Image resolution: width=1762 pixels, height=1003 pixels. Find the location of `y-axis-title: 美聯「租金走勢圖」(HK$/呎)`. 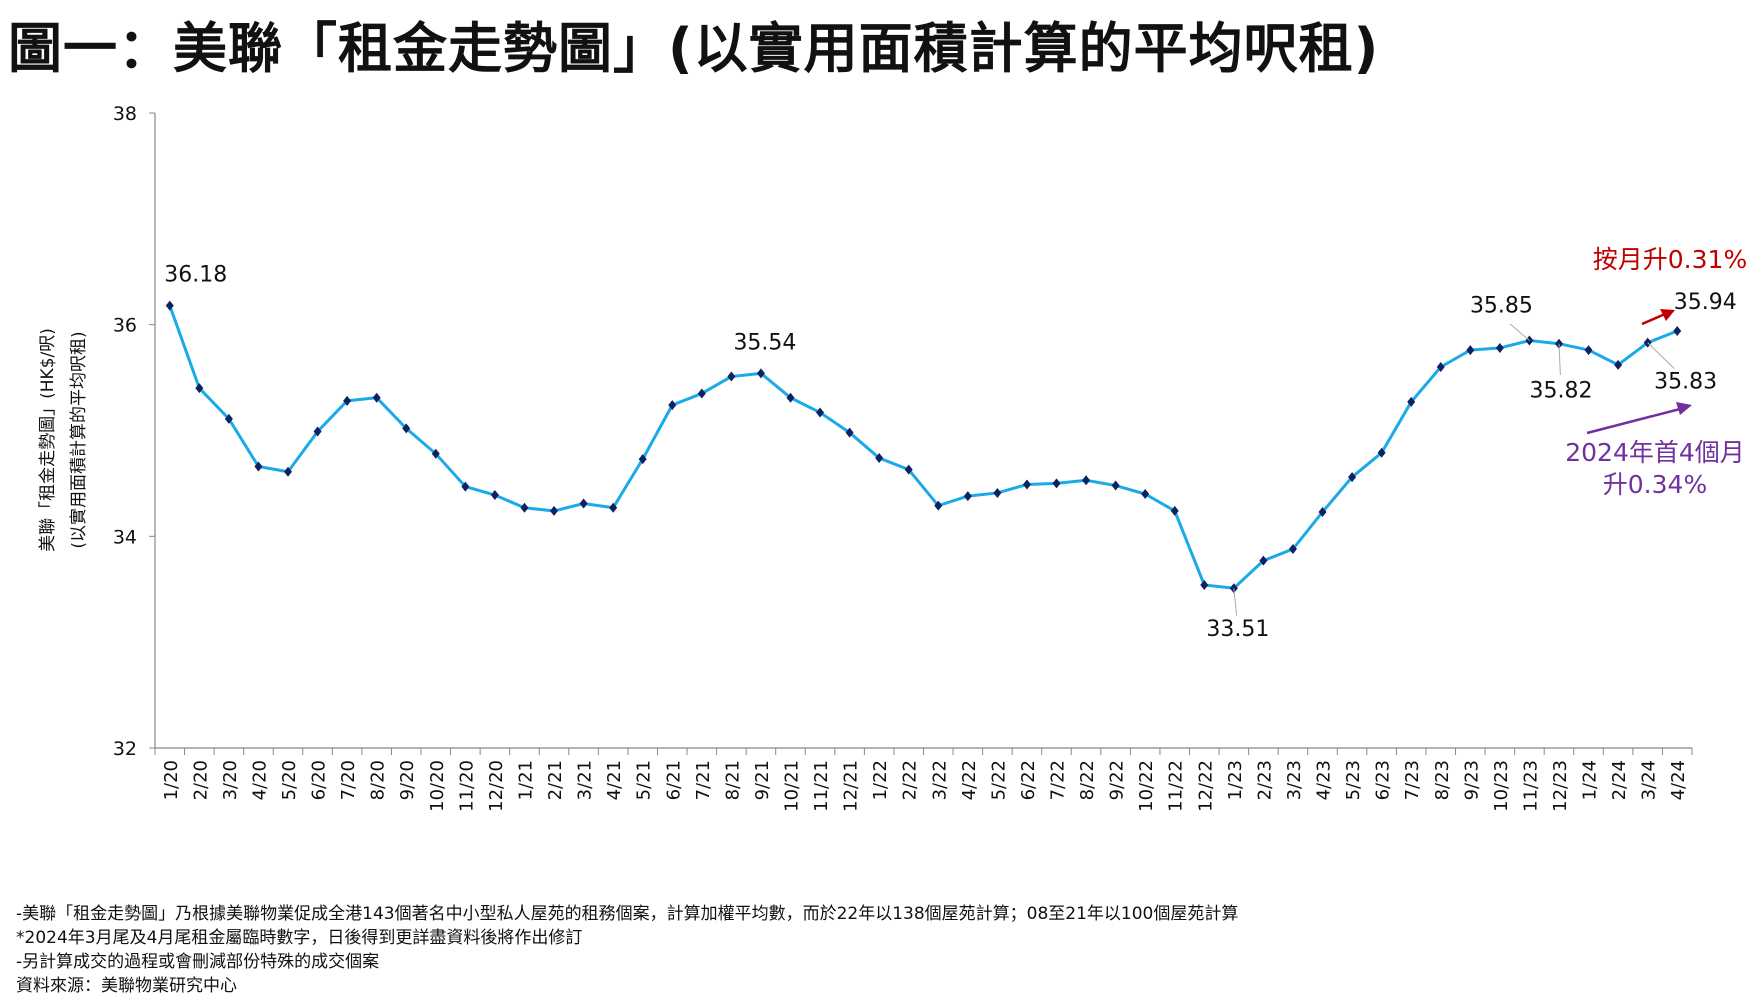

y-axis-title: 美聯「租金走勢圖」(HK$/呎) is located at coordinates (48, 440).